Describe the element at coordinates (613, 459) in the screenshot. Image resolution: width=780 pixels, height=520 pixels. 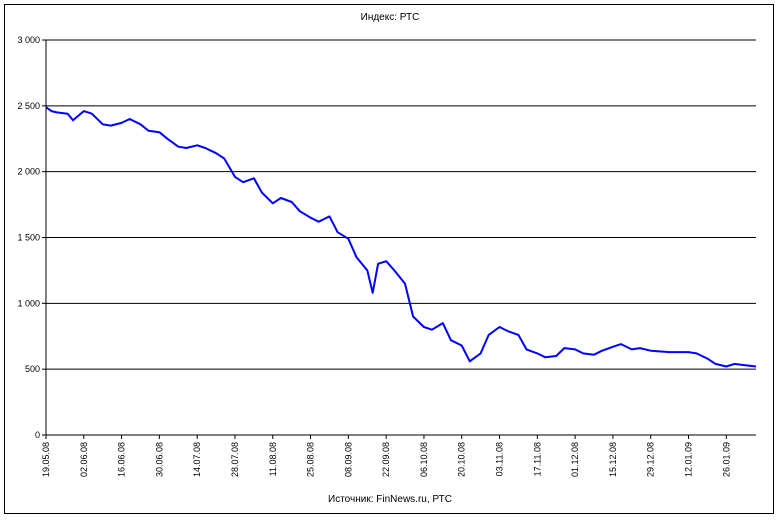
I see `x-tick-label: 15.12.08` at that location.